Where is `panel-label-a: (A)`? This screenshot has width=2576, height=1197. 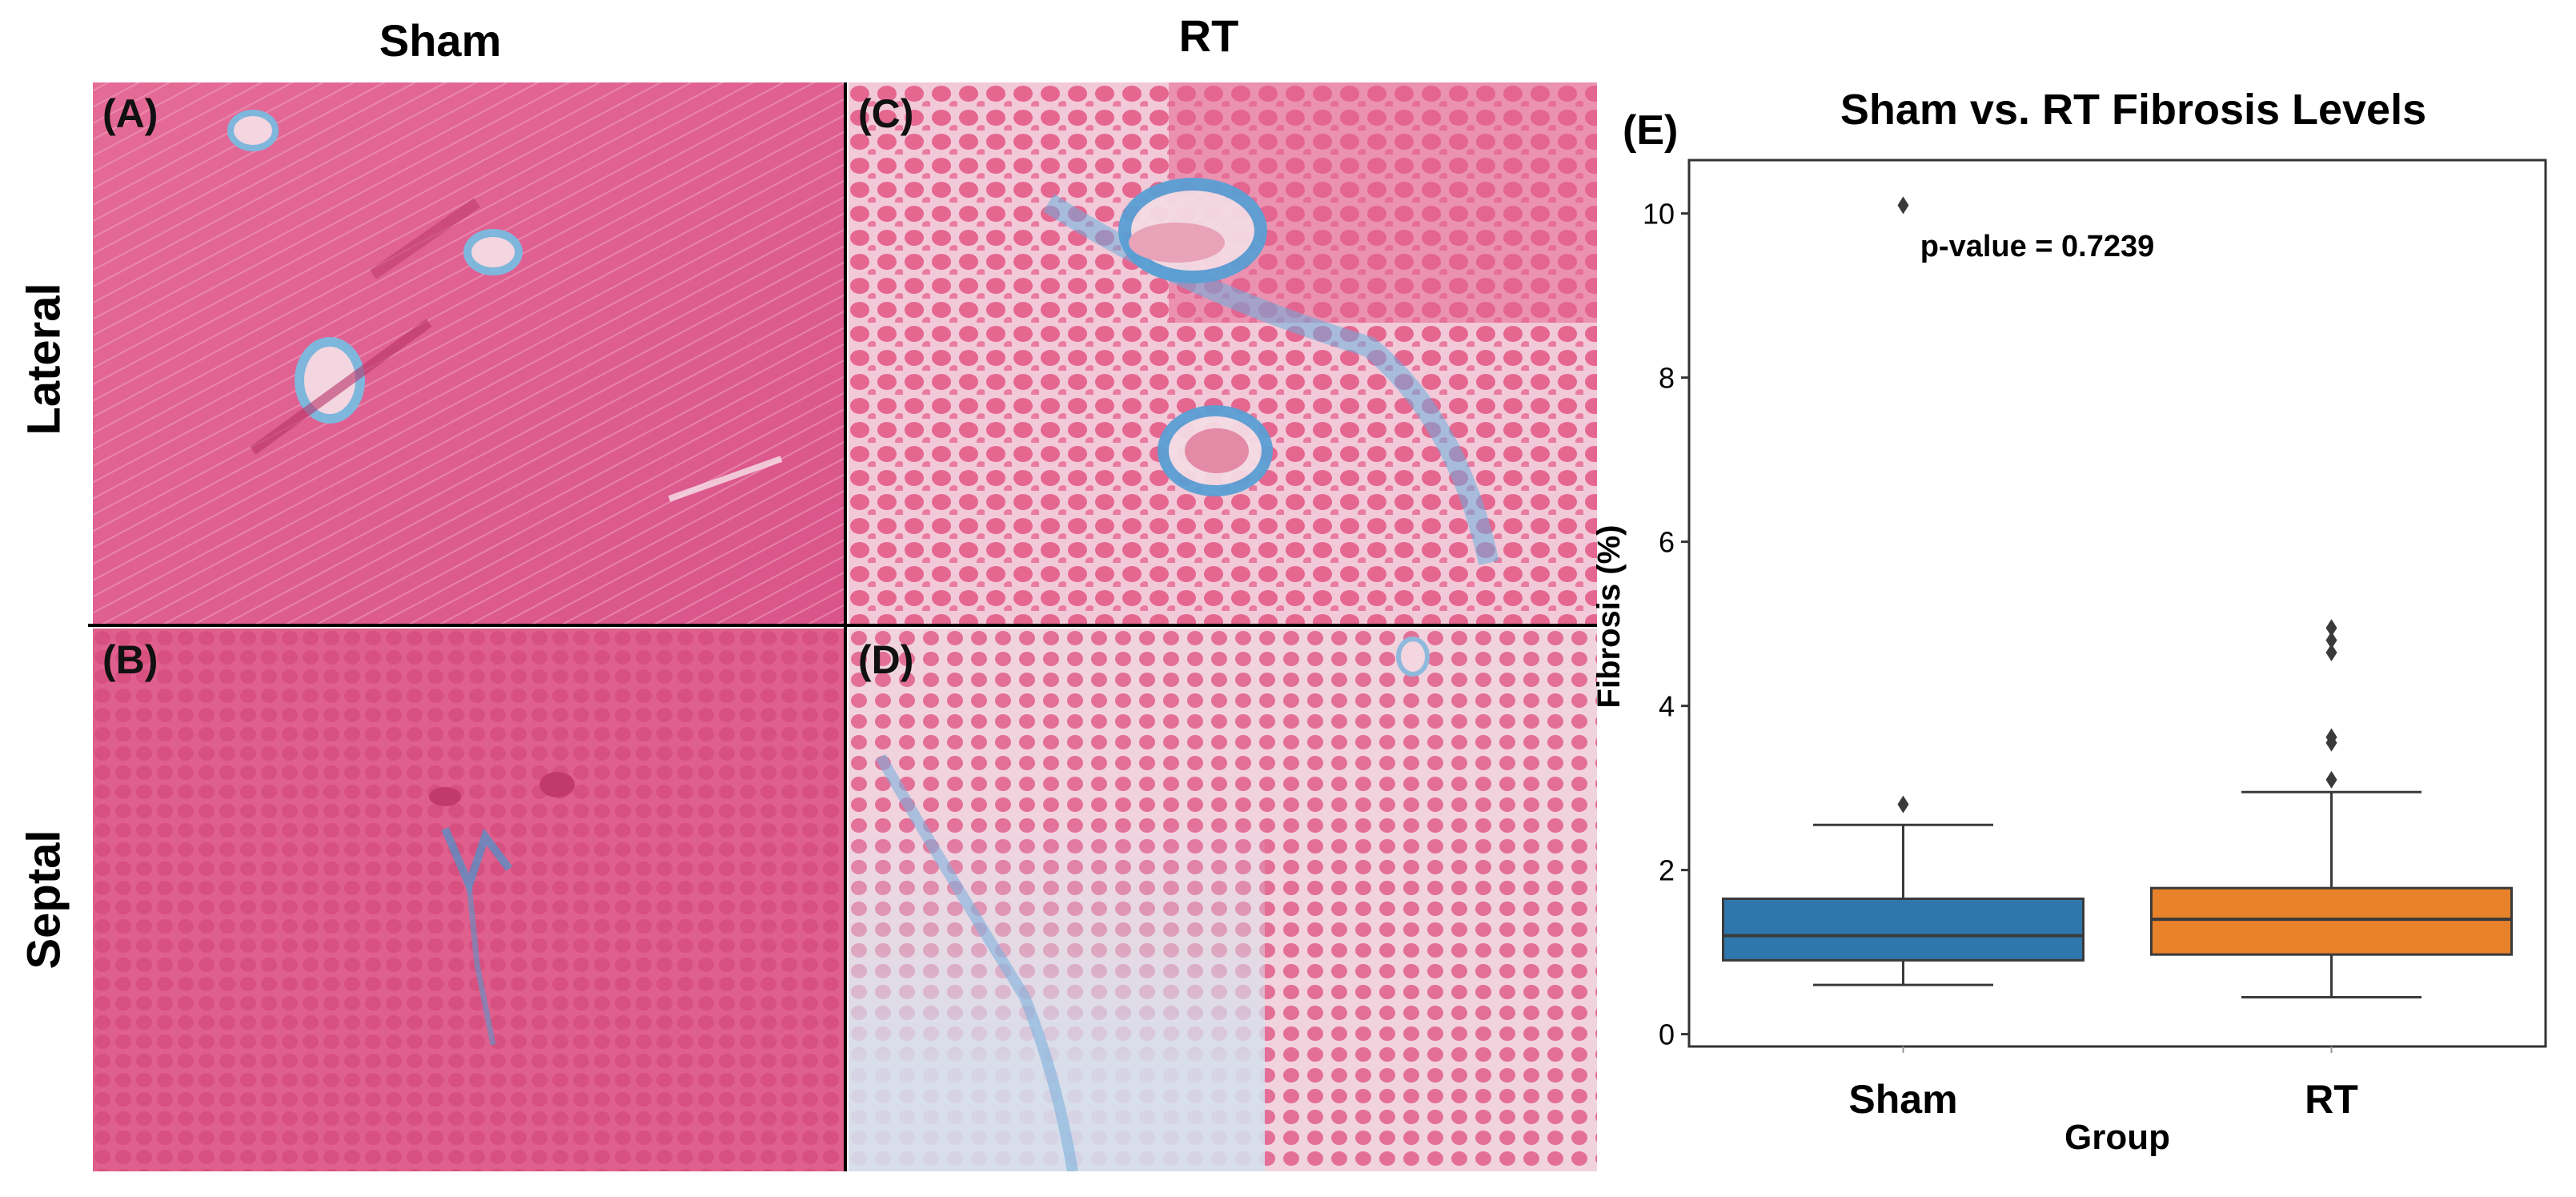
panel-label-a: (A) is located at coordinates (130, 114).